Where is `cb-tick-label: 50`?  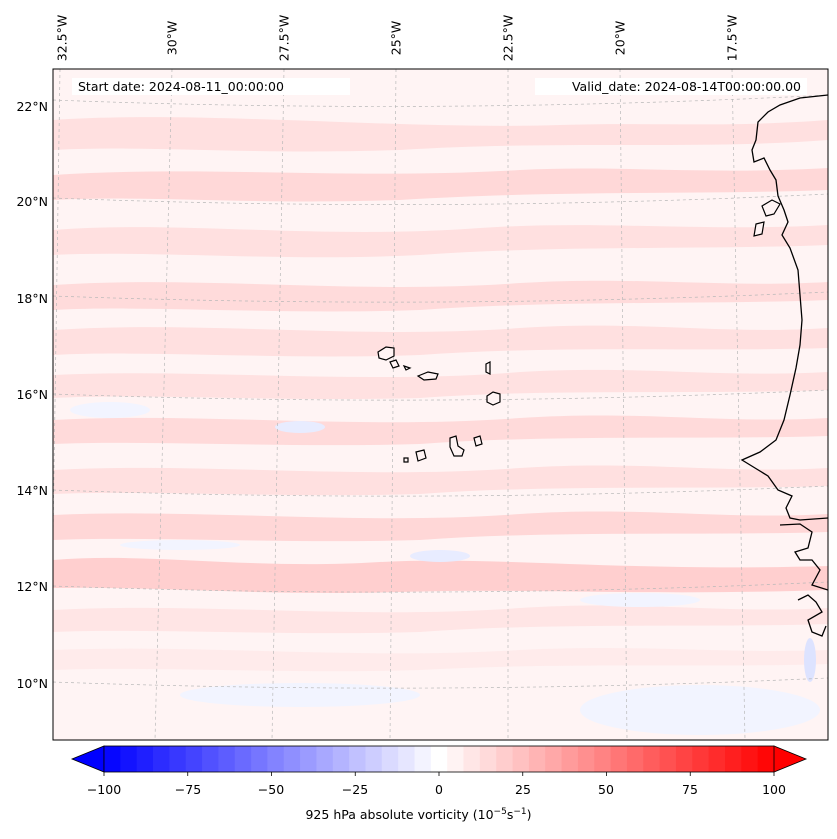
cb-tick-label: 50 is located at coordinates (606, 789).